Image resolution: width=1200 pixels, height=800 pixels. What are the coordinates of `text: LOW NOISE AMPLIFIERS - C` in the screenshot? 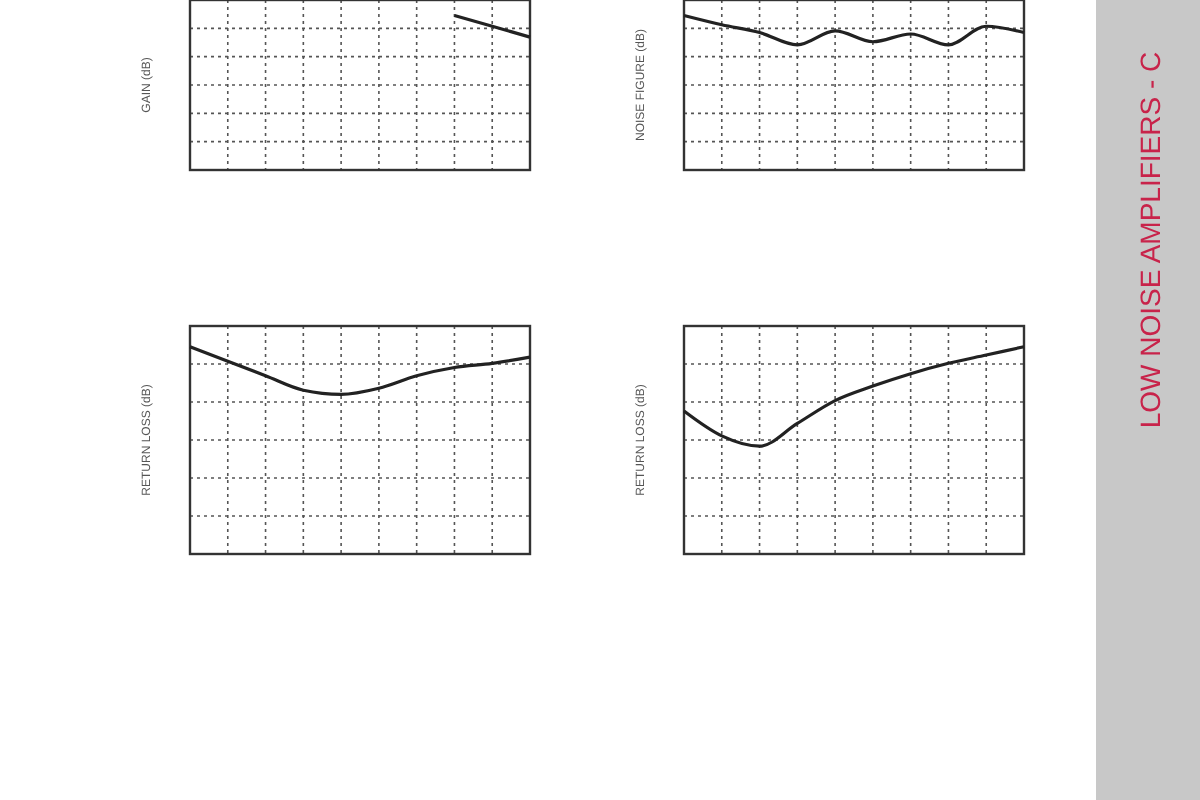 It's located at (1150, 240).